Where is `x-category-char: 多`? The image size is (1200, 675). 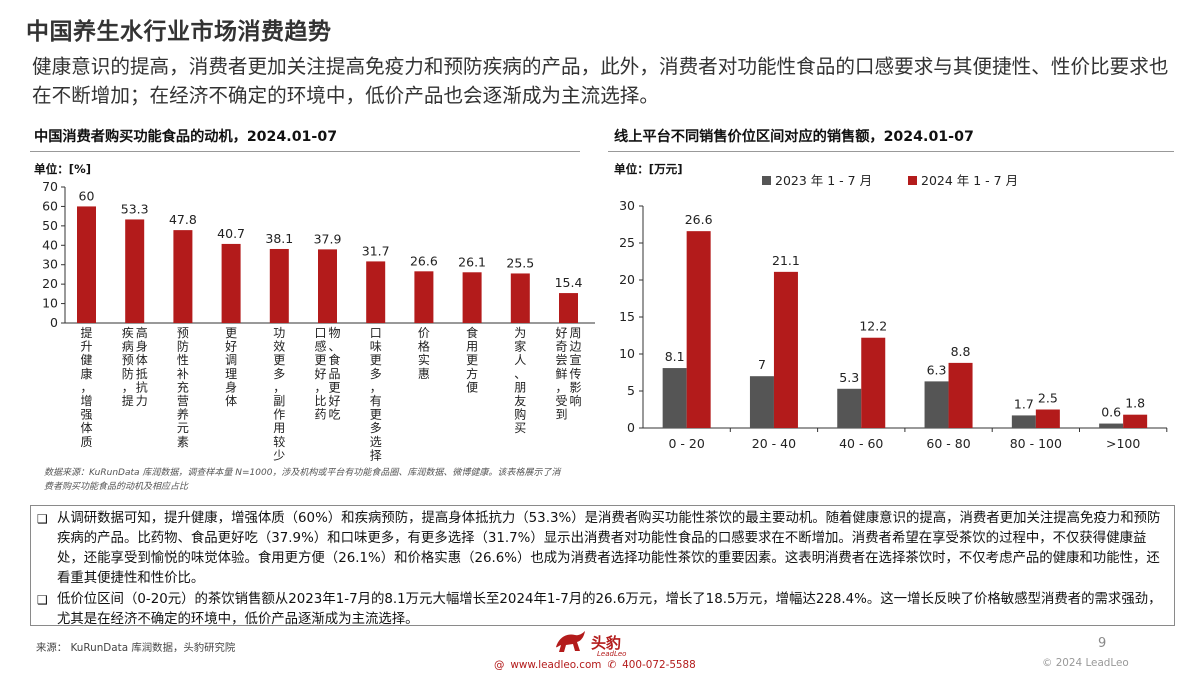
x-category-char: 多 is located at coordinates (376, 428).